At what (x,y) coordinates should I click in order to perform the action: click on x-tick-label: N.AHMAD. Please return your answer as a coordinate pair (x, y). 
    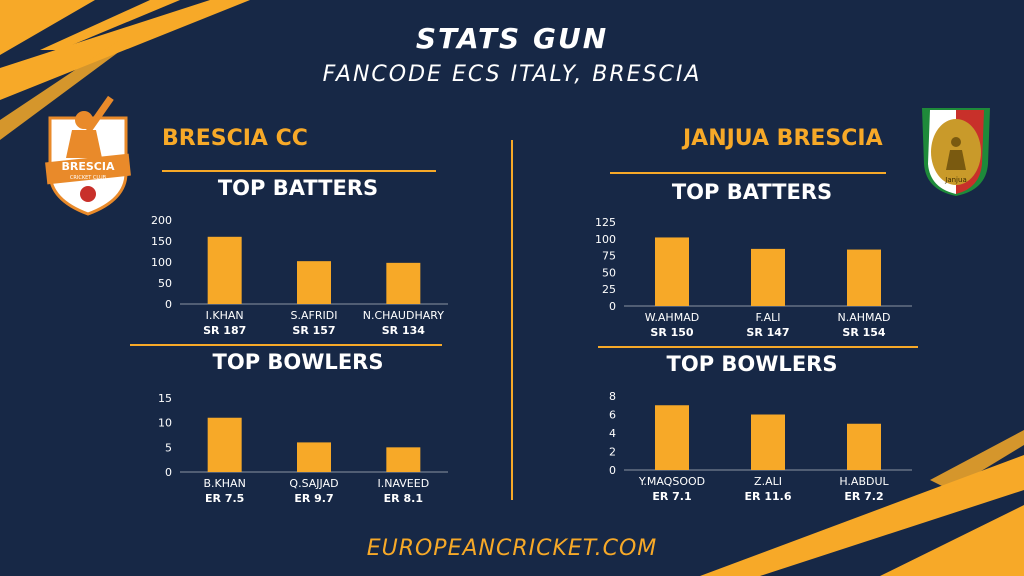
    Looking at the image, I should click on (863, 317).